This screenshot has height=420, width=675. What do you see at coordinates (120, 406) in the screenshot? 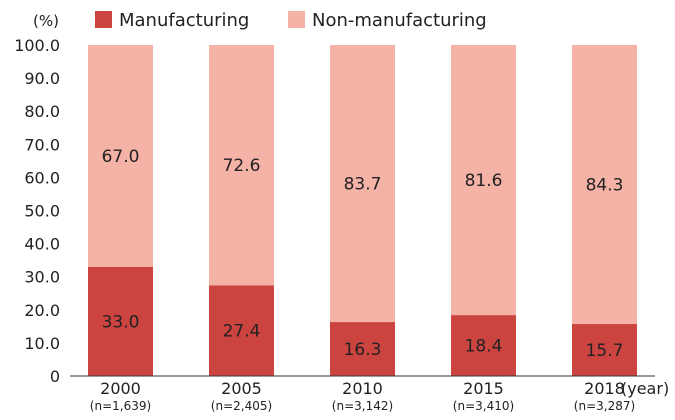
I see `x-tick-note: (n=1,639)` at bounding box center [120, 406].